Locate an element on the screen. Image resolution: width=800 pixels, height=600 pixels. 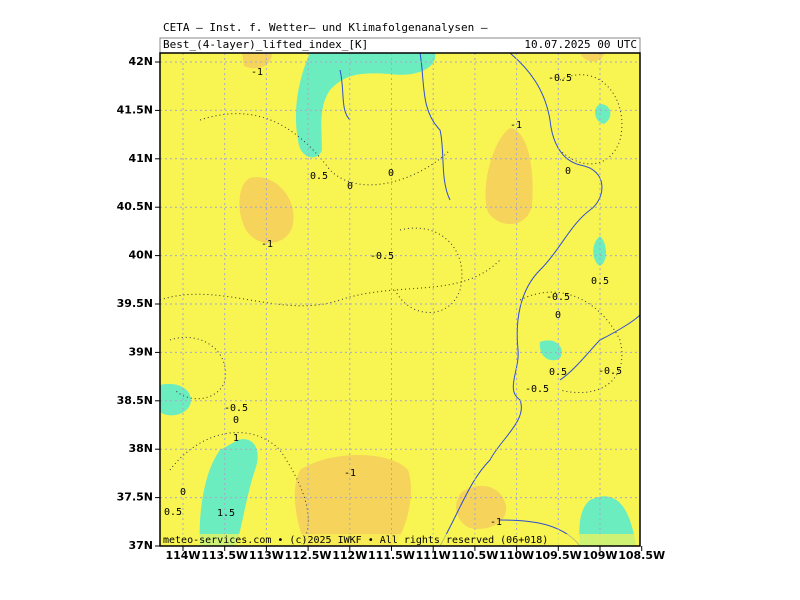
x-tick-label: 111.5W is located at coordinates (391, 555).